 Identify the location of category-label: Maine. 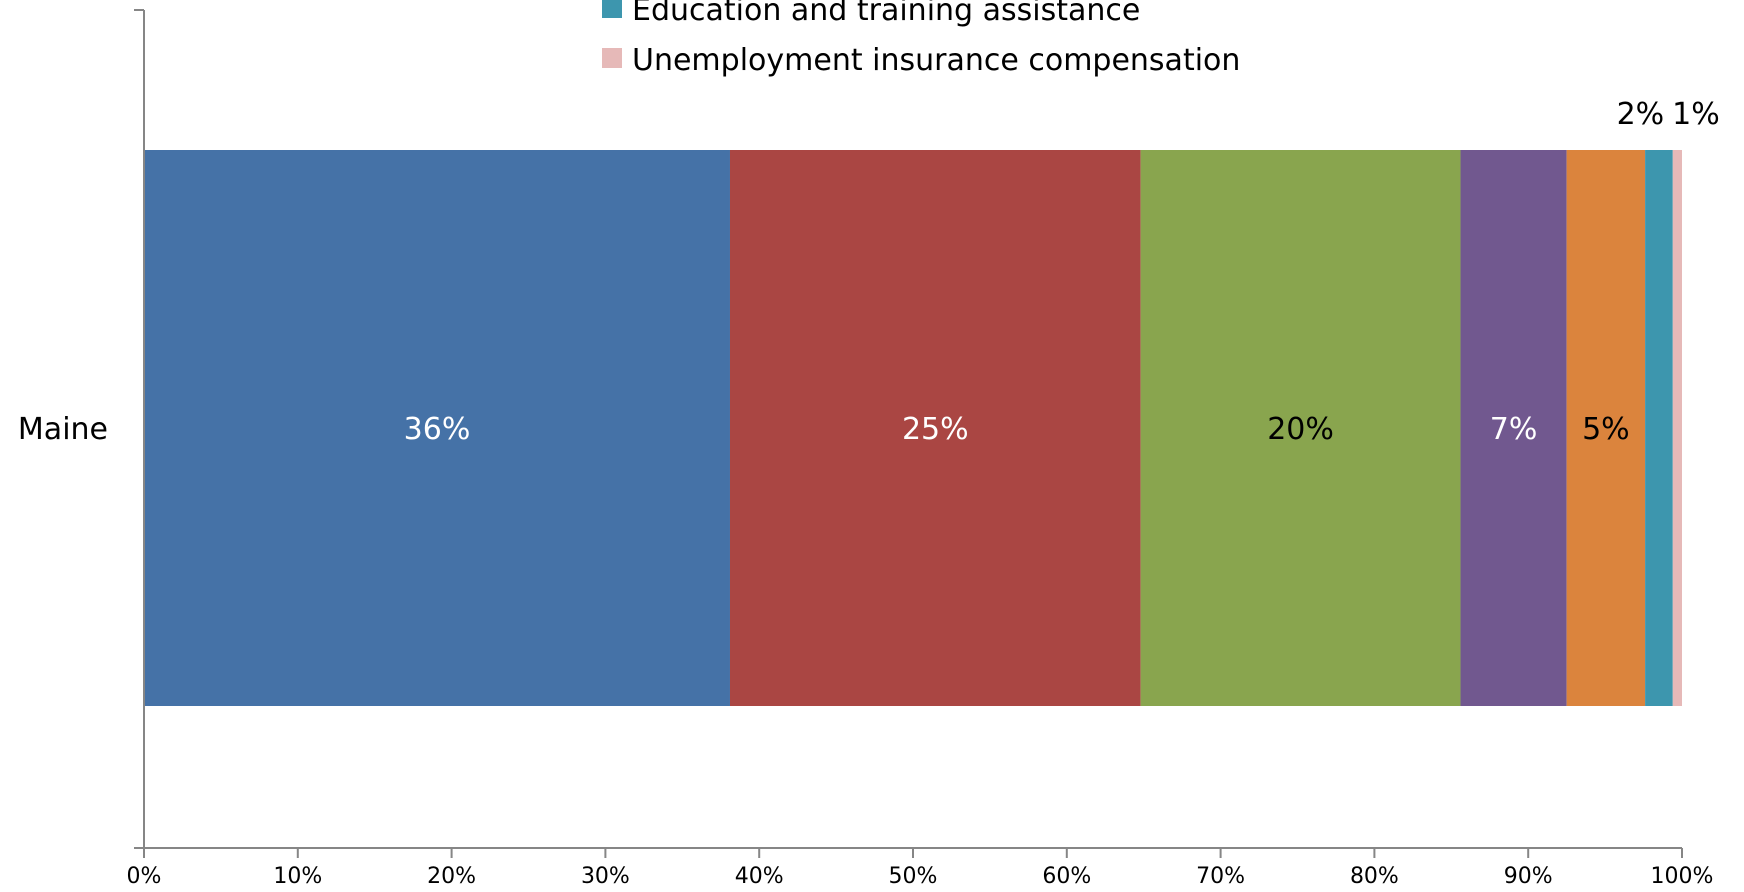
(63, 429).